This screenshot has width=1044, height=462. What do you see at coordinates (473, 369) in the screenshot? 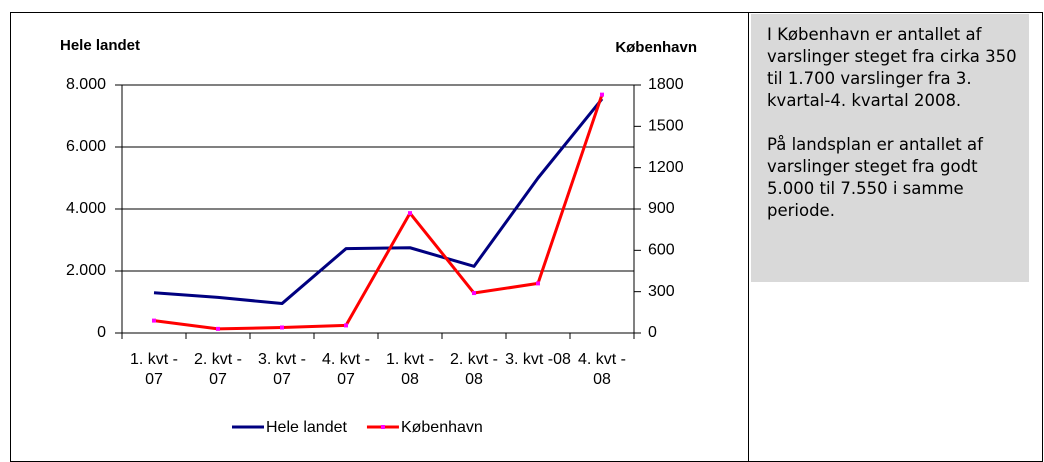
I see `x-tick-label: 2. kvt - 08` at bounding box center [473, 369].